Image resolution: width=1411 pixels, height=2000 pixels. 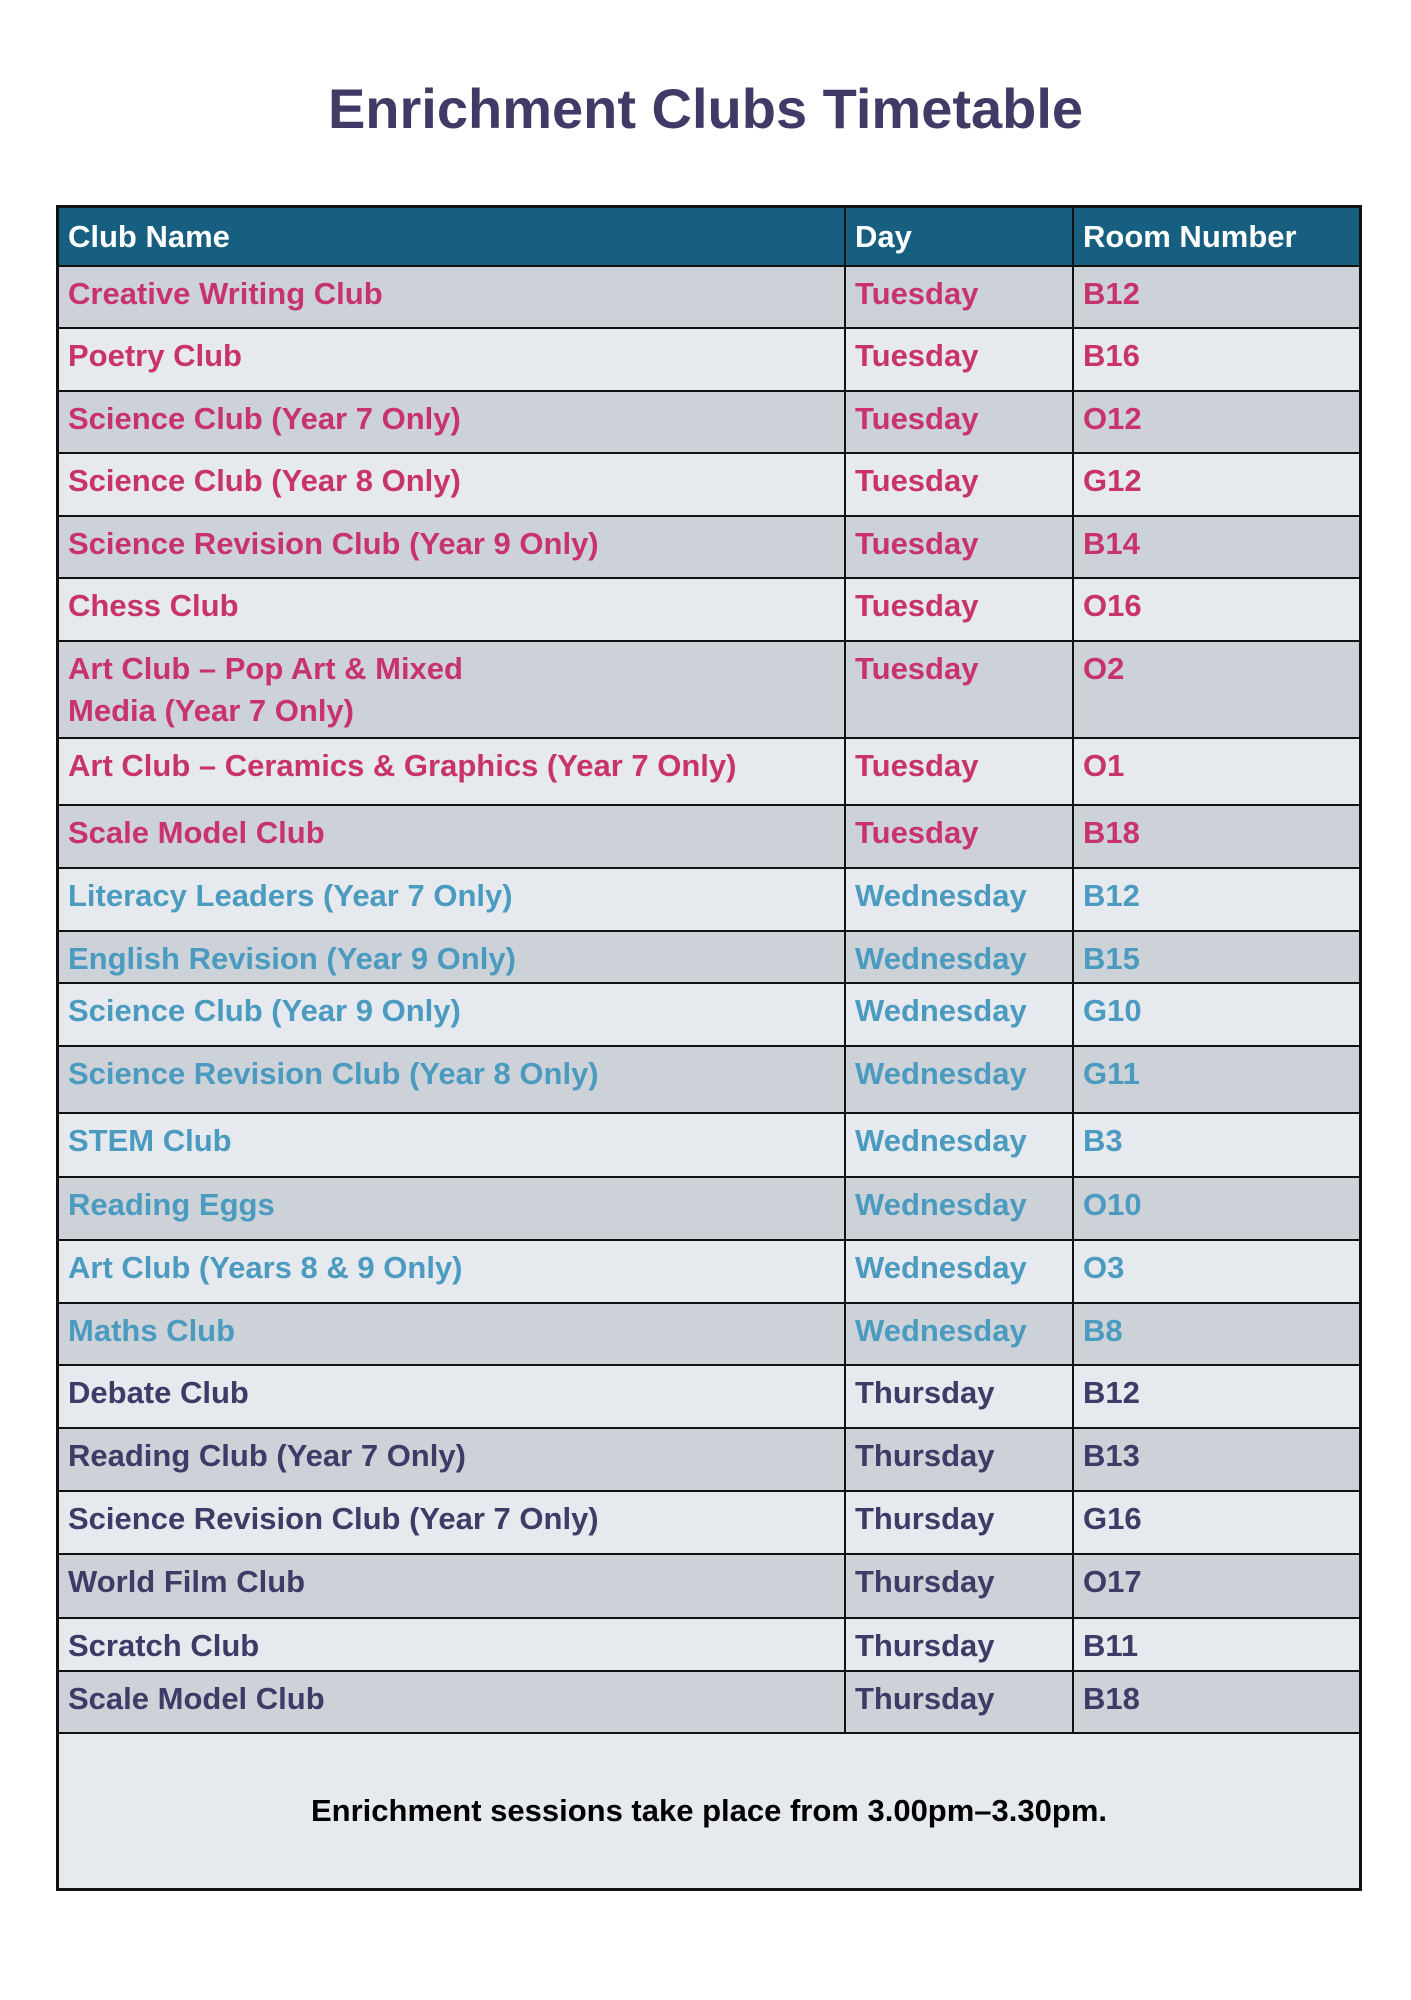 I want to click on table-row: Scratch Club Thursday B11, so click(x=709, y=1645).